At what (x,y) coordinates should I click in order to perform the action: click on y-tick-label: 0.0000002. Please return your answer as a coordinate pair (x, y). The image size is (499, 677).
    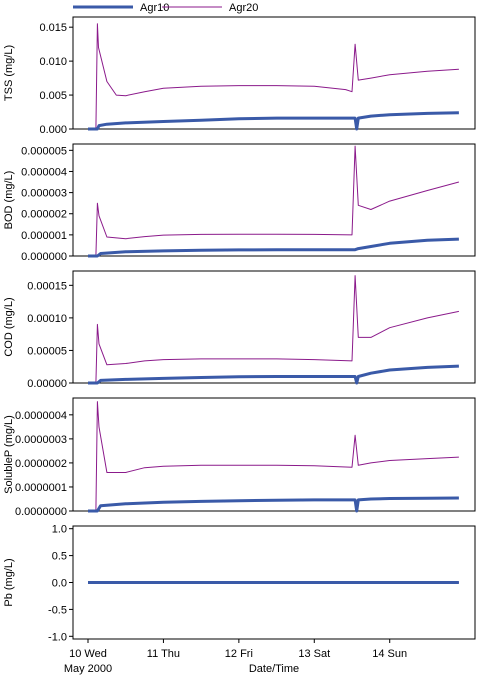
    Looking at the image, I should click on (41, 464).